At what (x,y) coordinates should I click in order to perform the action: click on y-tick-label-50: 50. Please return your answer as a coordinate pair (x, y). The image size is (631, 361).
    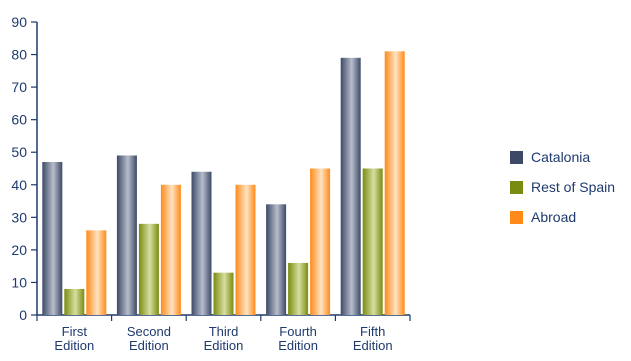
    Looking at the image, I should click on (19, 152).